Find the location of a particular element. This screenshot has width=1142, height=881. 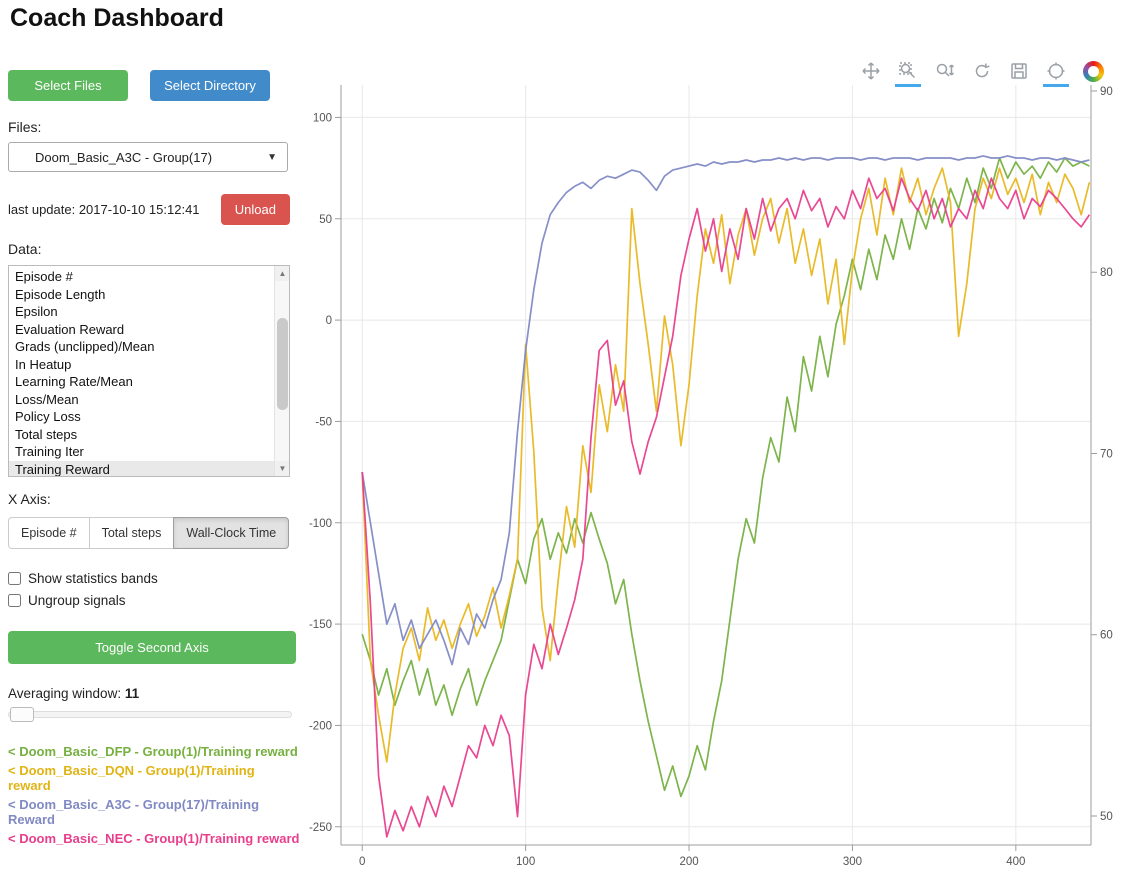

right-tick-label: 90 is located at coordinates (1106, 92).